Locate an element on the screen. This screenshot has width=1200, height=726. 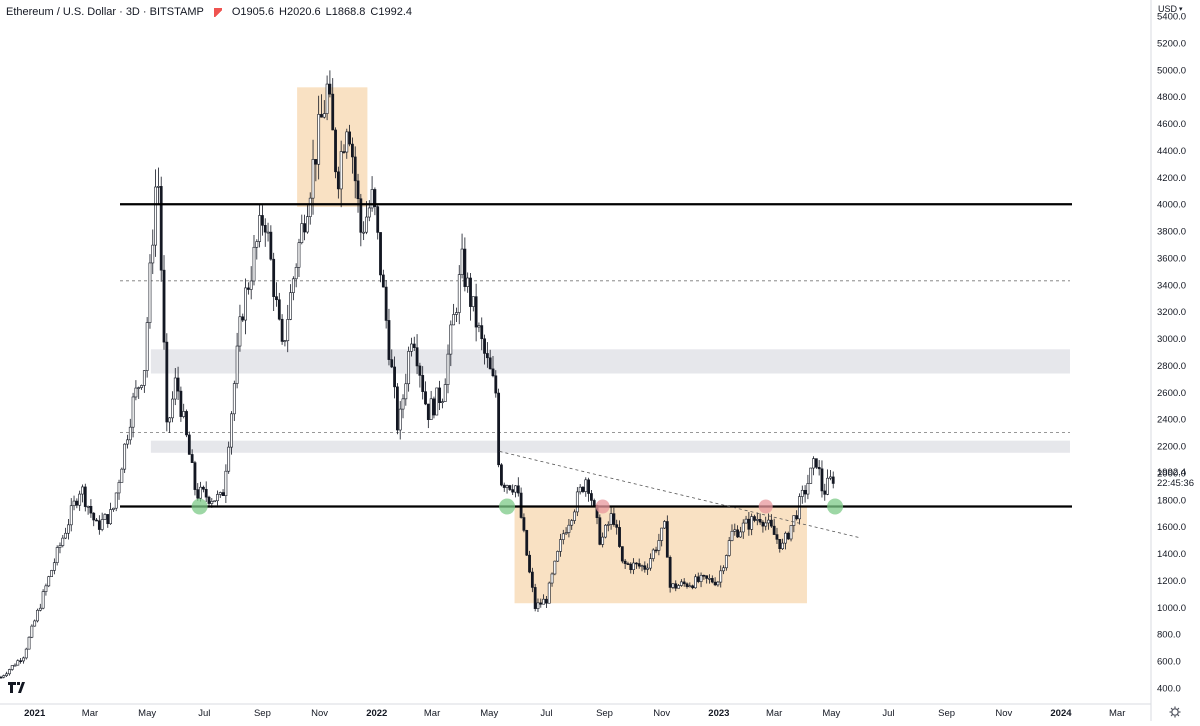
y-tick-label: 5200.0 is located at coordinates (1171, 43).